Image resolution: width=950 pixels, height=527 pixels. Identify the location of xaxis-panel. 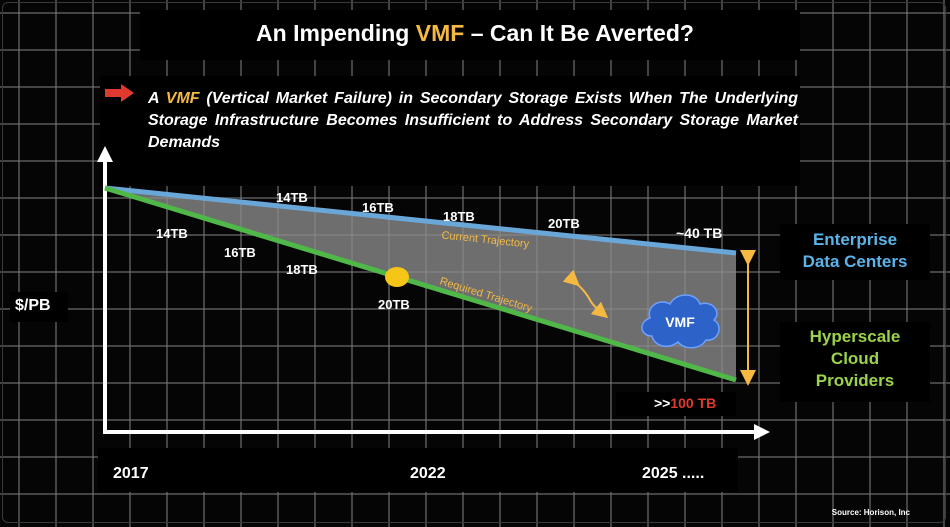
(418, 470).